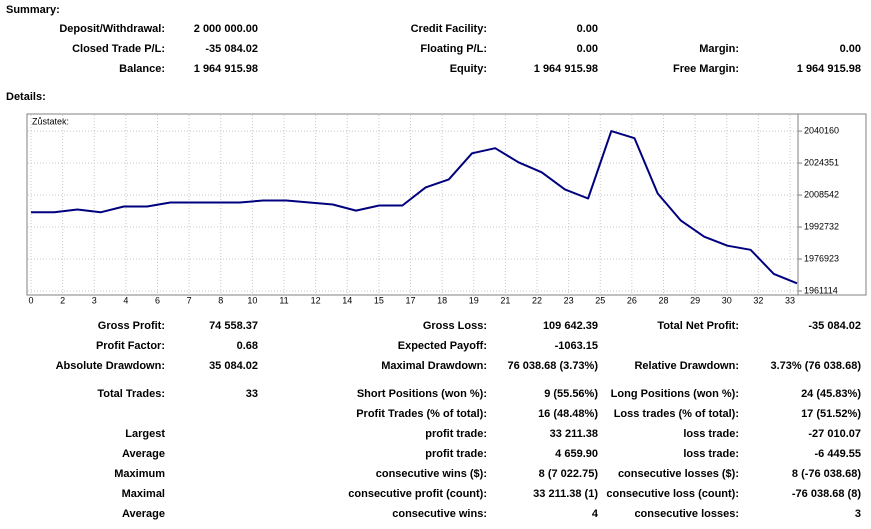 This screenshot has width=871, height=529. Describe the element at coordinates (26, 97) in the screenshot. I see `details-title: Details:` at that location.